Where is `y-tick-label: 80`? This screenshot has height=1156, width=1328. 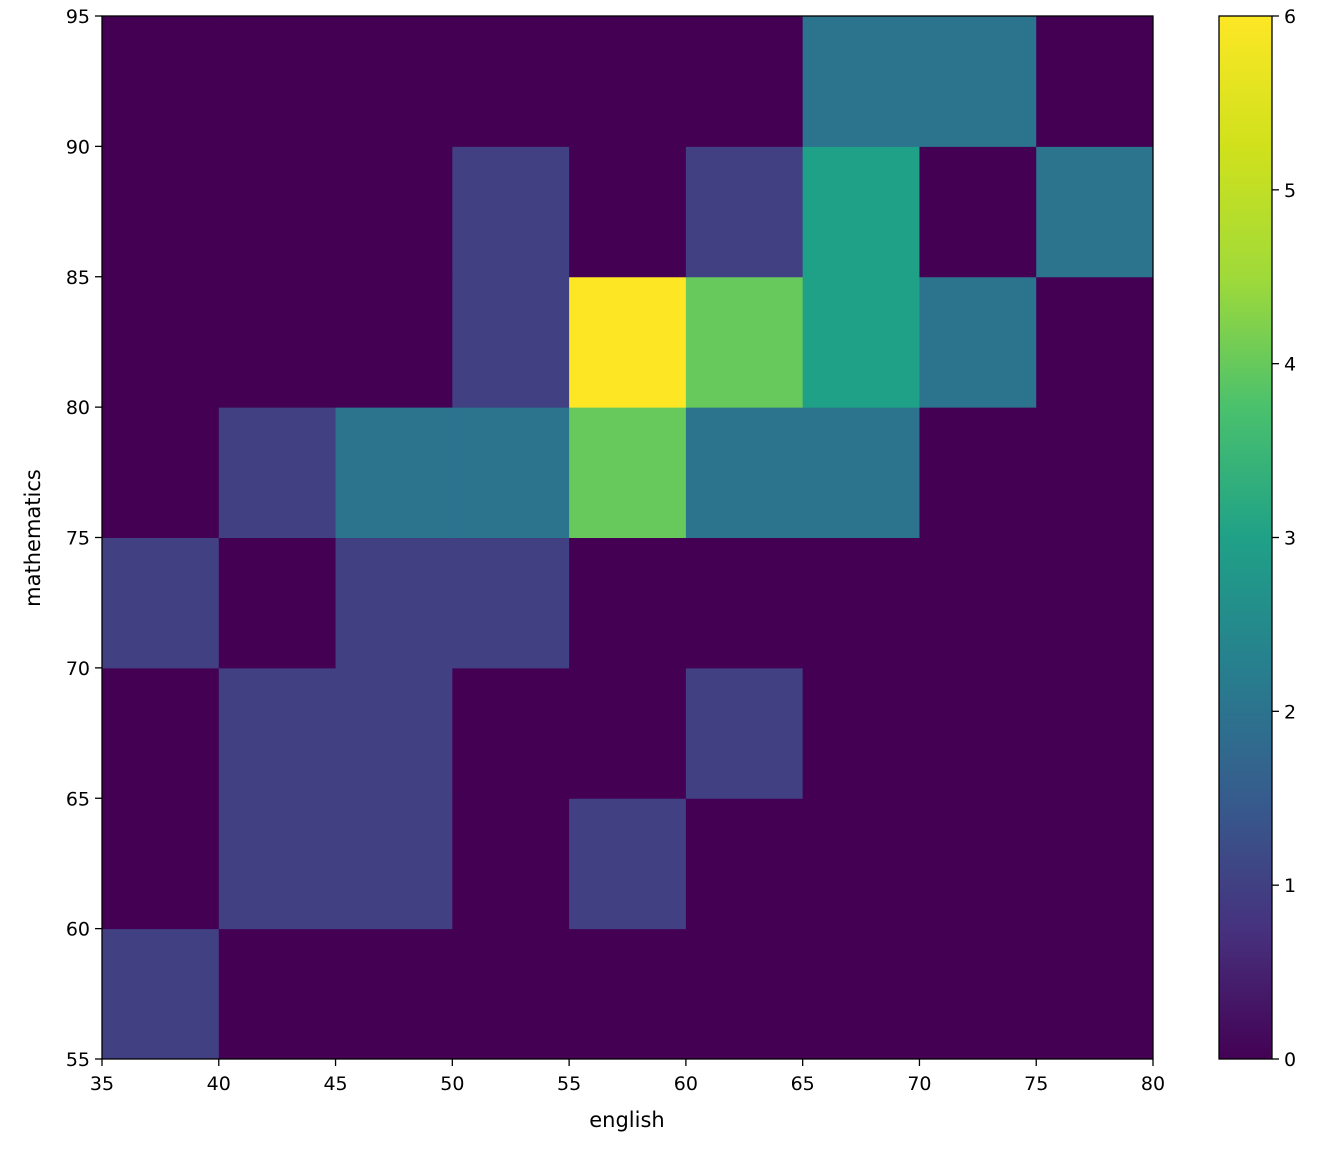 y-tick-label: 80 is located at coordinates (78, 408).